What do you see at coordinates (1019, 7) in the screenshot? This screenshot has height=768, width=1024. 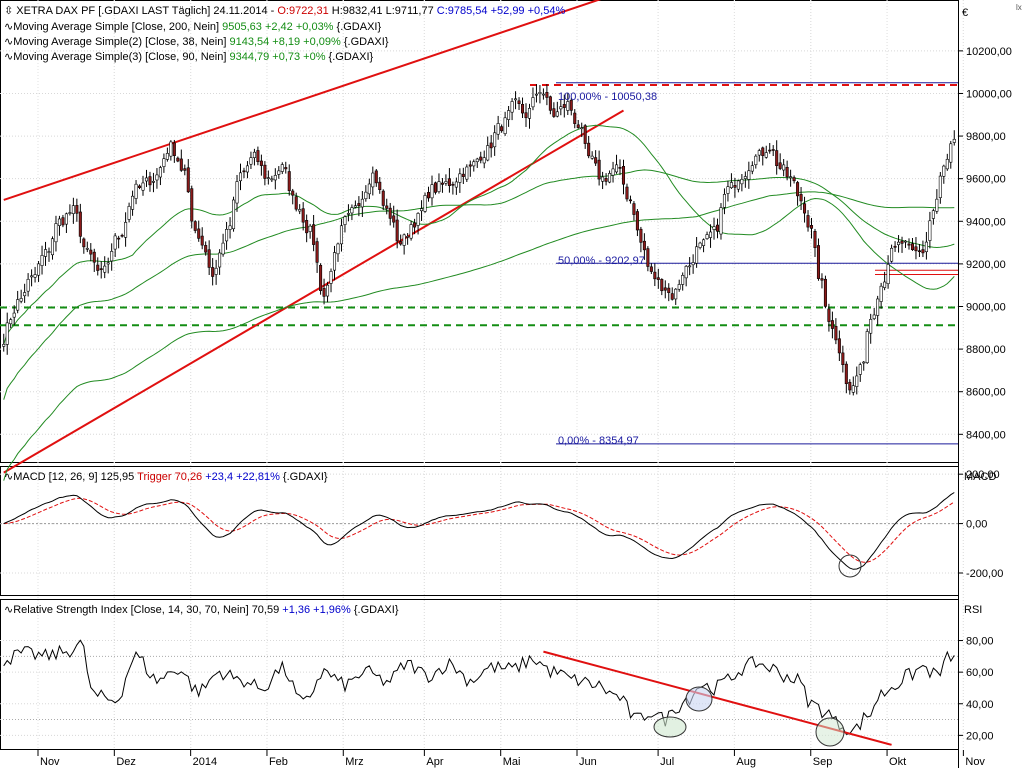 I see `scroll-indicator-icon: lx` at bounding box center [1019, 7].